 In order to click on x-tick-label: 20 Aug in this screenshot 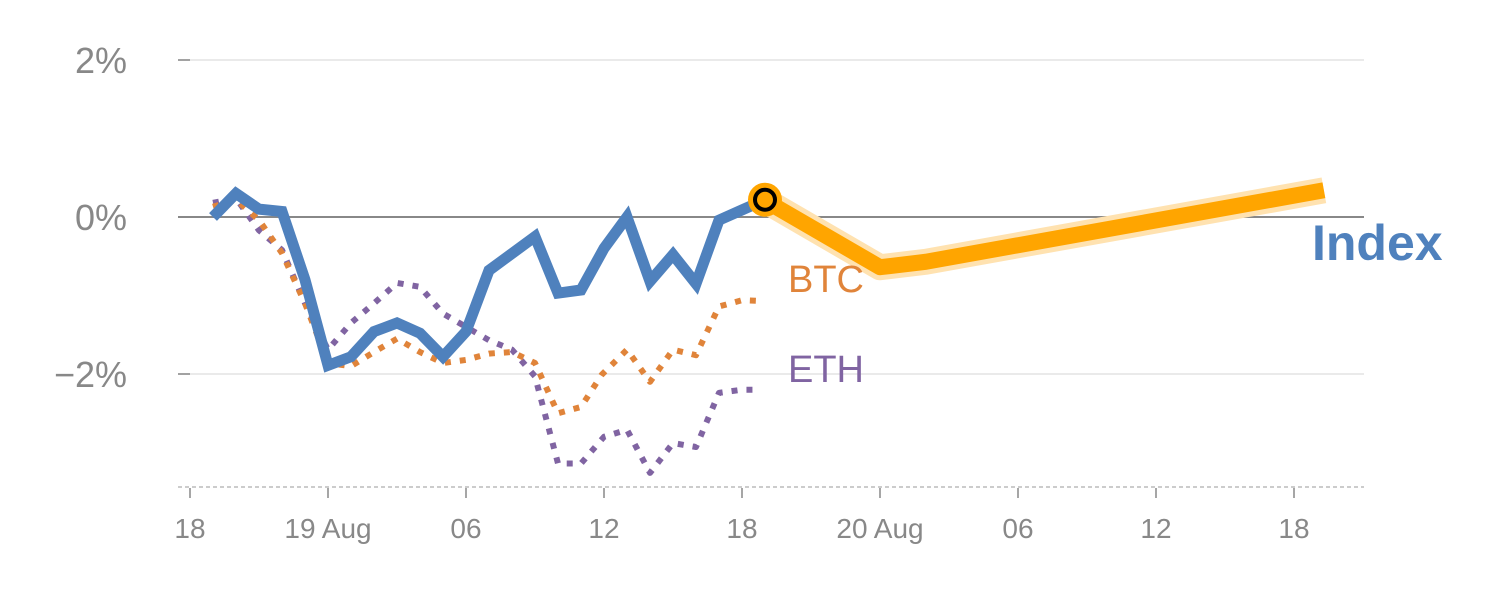, I will do `click(879, 528)`.